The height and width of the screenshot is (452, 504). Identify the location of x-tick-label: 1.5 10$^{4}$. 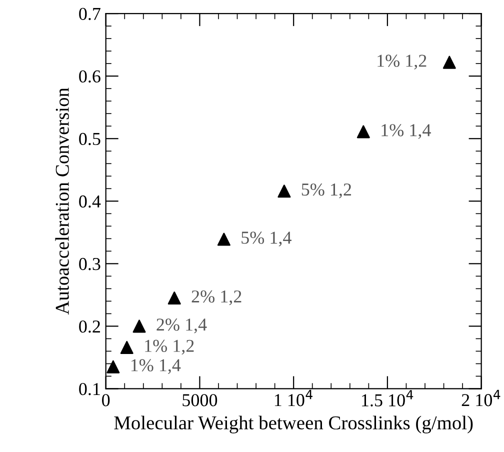
(388, 398).